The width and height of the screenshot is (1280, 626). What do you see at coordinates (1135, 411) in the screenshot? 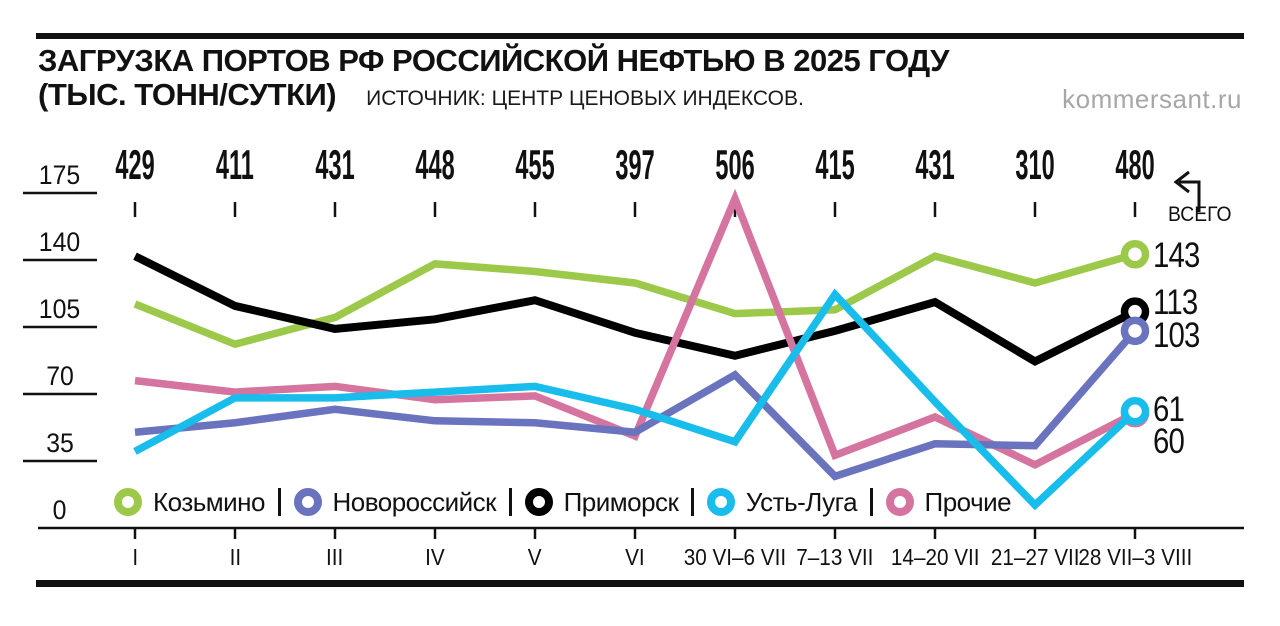
I see `series-end-marker-Усть-Луга` at bounding box center [1135, 411].